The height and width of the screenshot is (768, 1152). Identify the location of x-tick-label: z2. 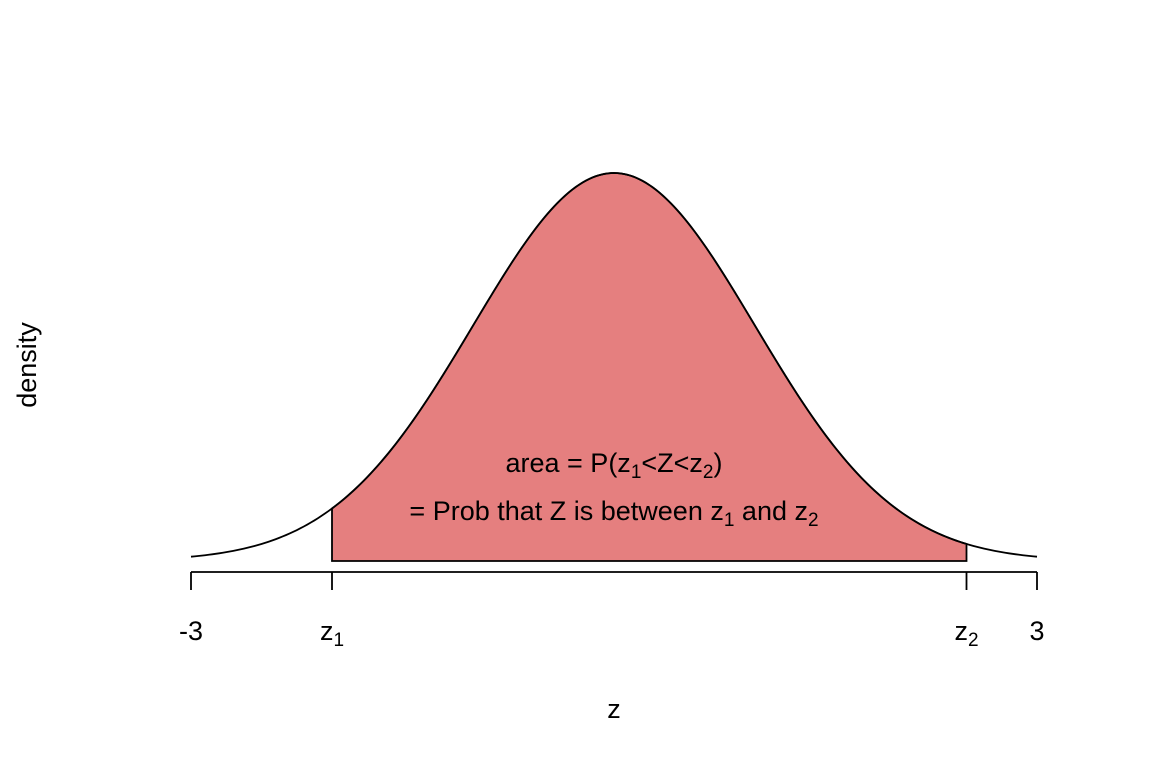
(966, 633).